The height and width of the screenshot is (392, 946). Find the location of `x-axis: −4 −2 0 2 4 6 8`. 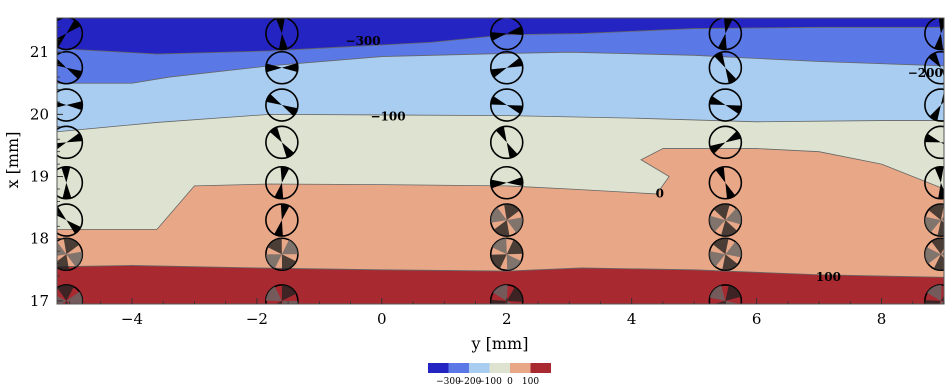

x-axis: −4 −2 0 2 4 6 8 is located at coordinates (507, 313).